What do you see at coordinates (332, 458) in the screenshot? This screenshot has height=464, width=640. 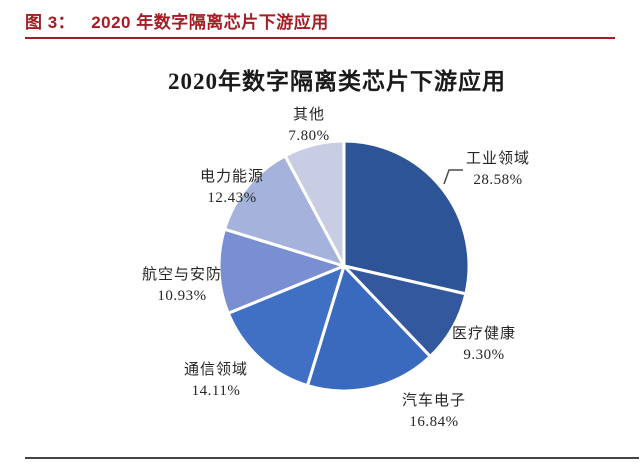 I see `bottom-divider-line` at bounding box center [332, 458].